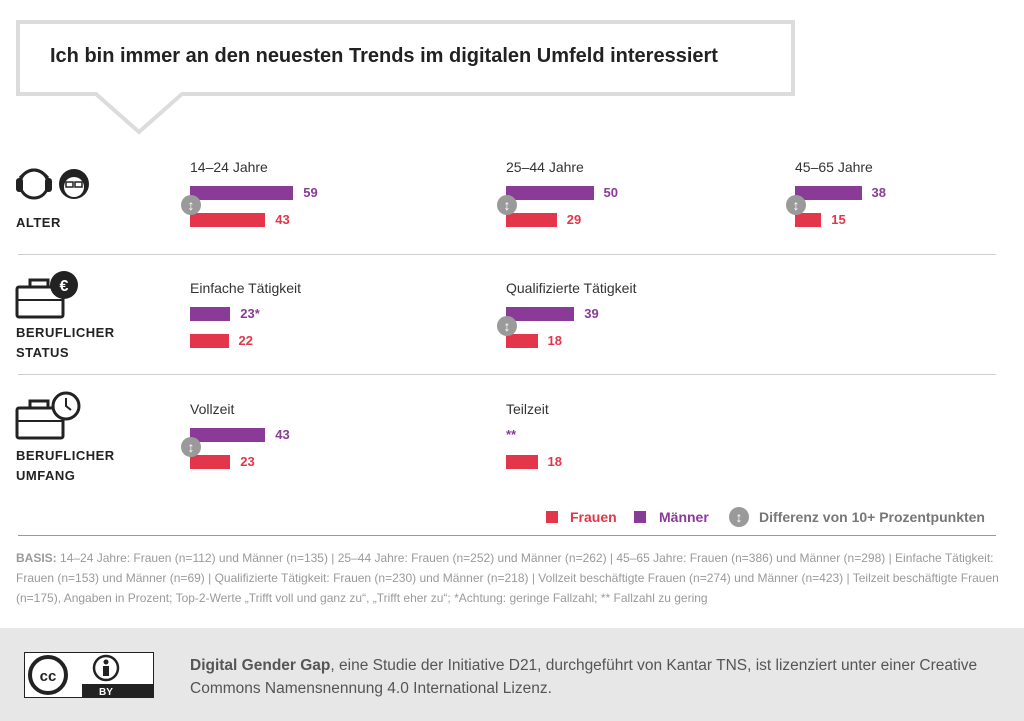 This screenshot has height=721, width=1024. Describe the element at coordinates (106, 692) in the screenshot. I see `cc-badge: BY` at that location.